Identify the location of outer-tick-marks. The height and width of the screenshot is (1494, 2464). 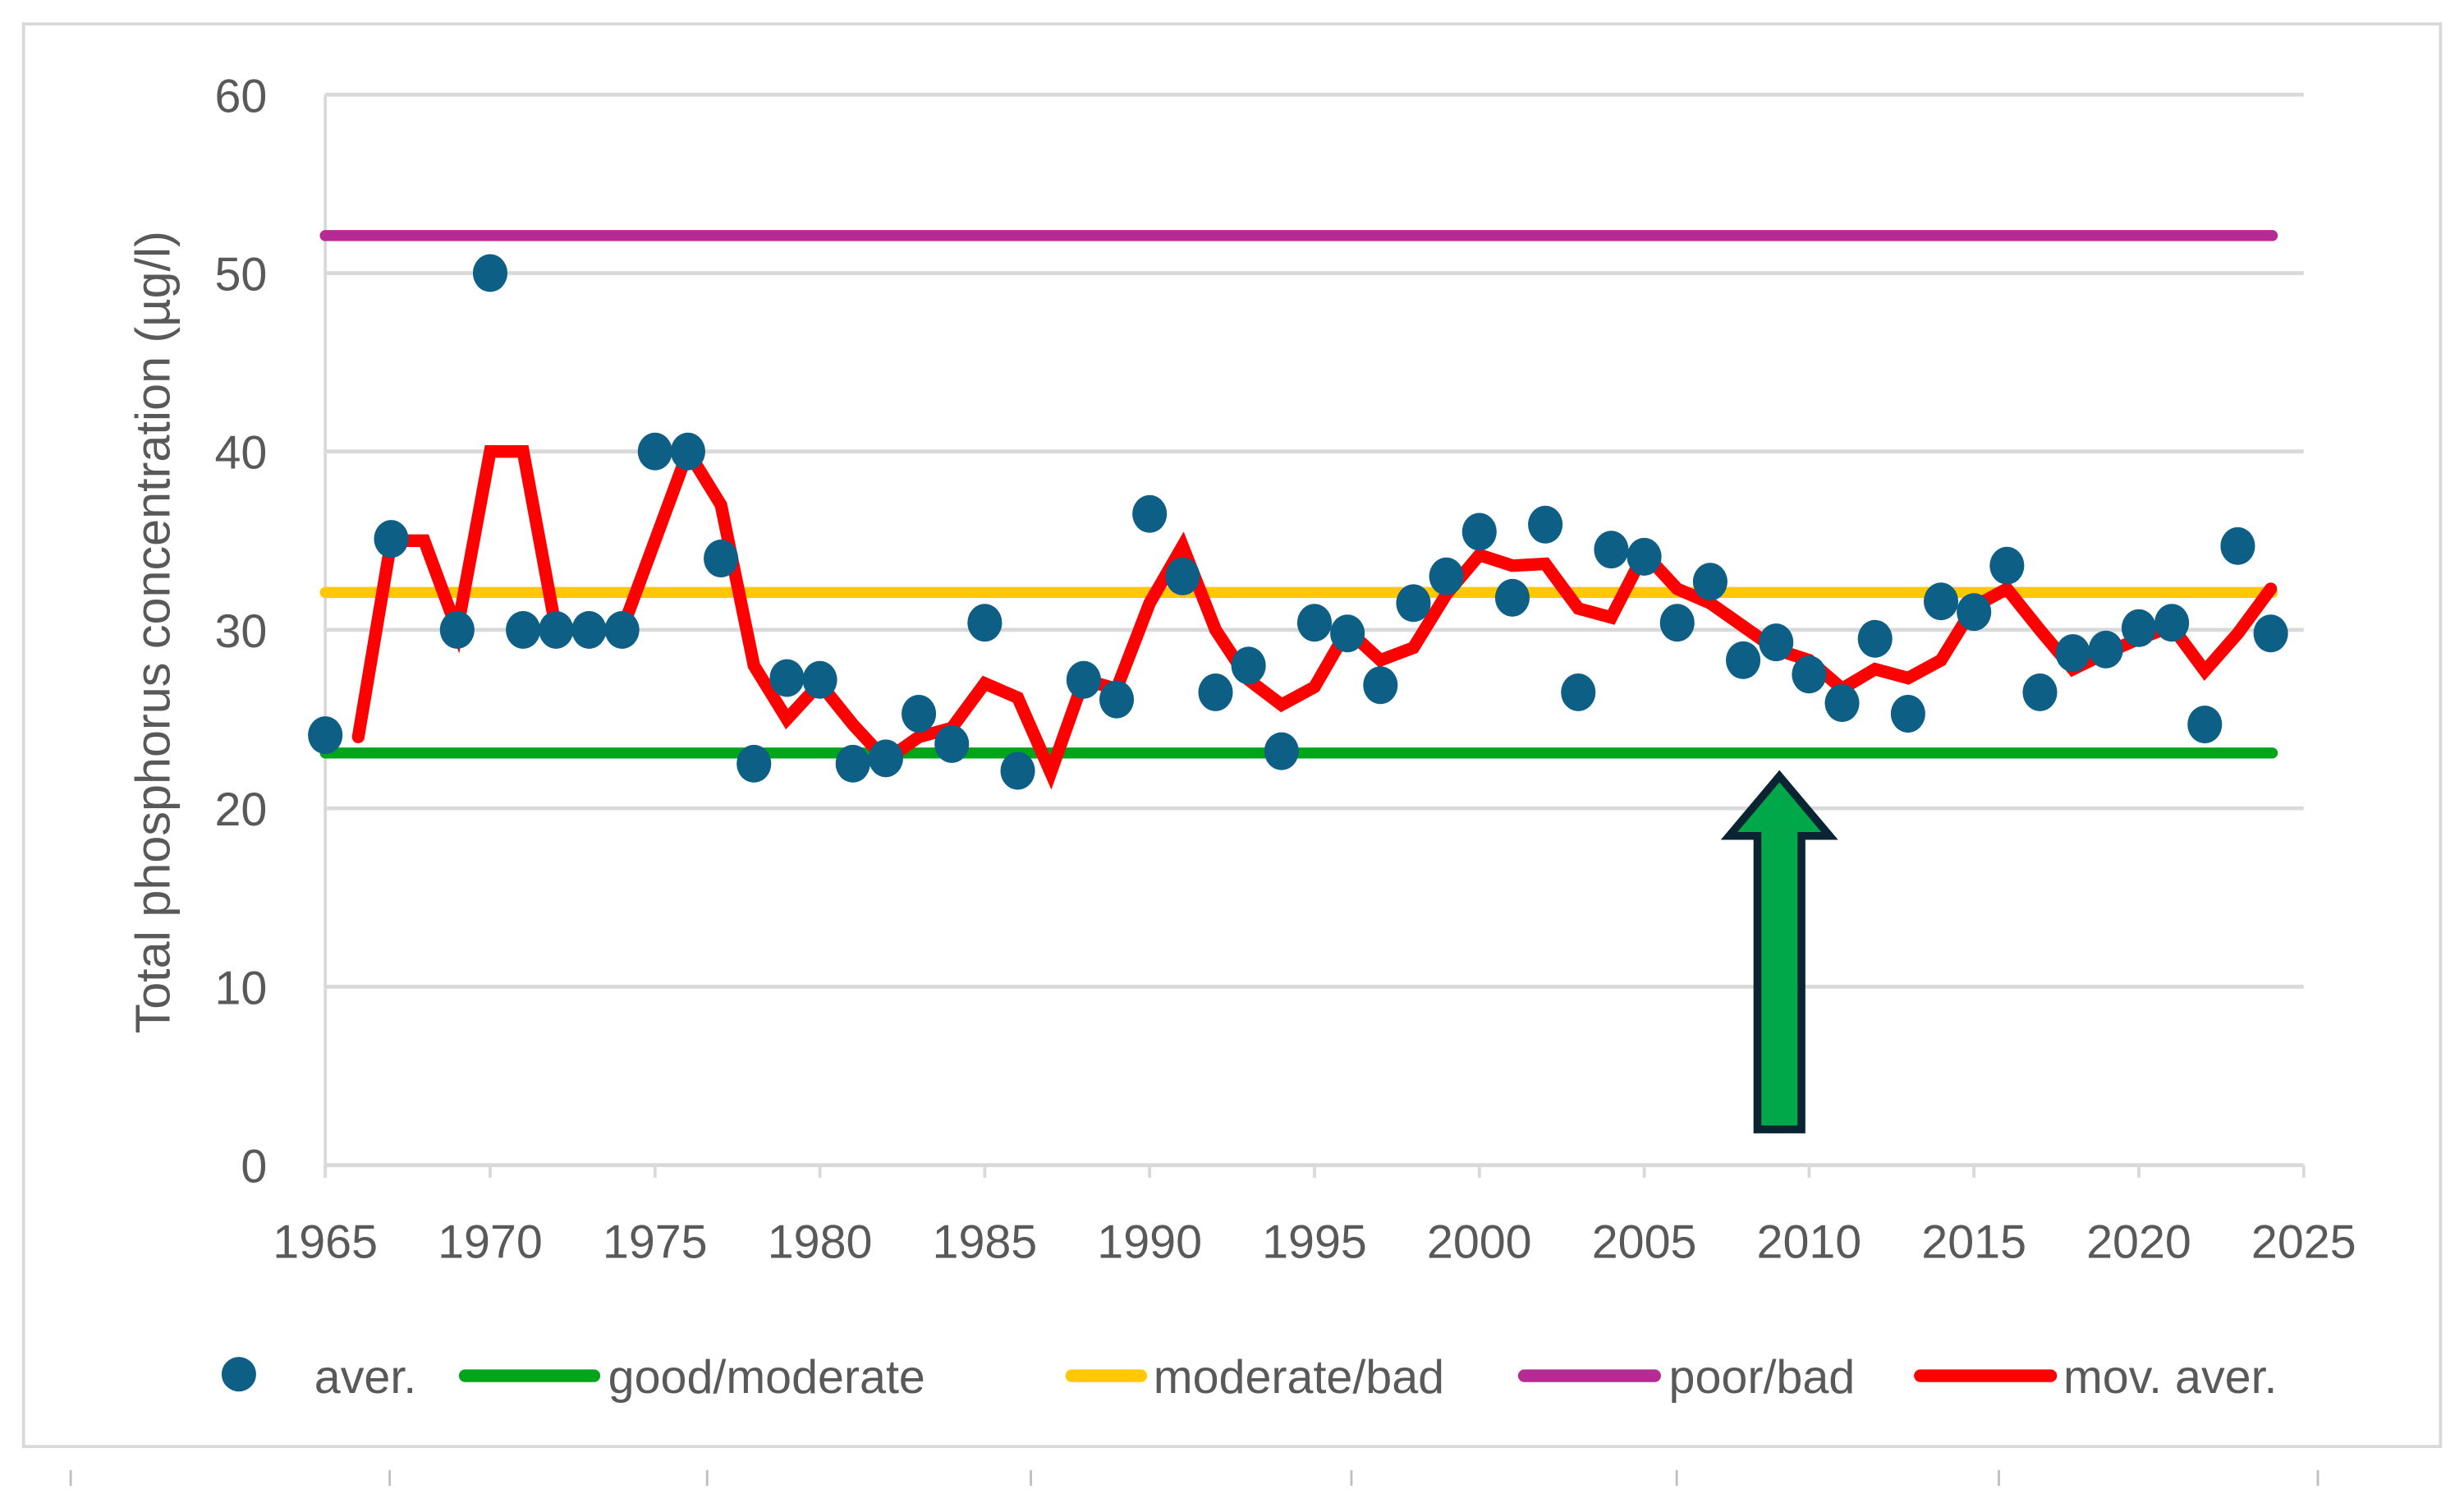
(1194, 1478).